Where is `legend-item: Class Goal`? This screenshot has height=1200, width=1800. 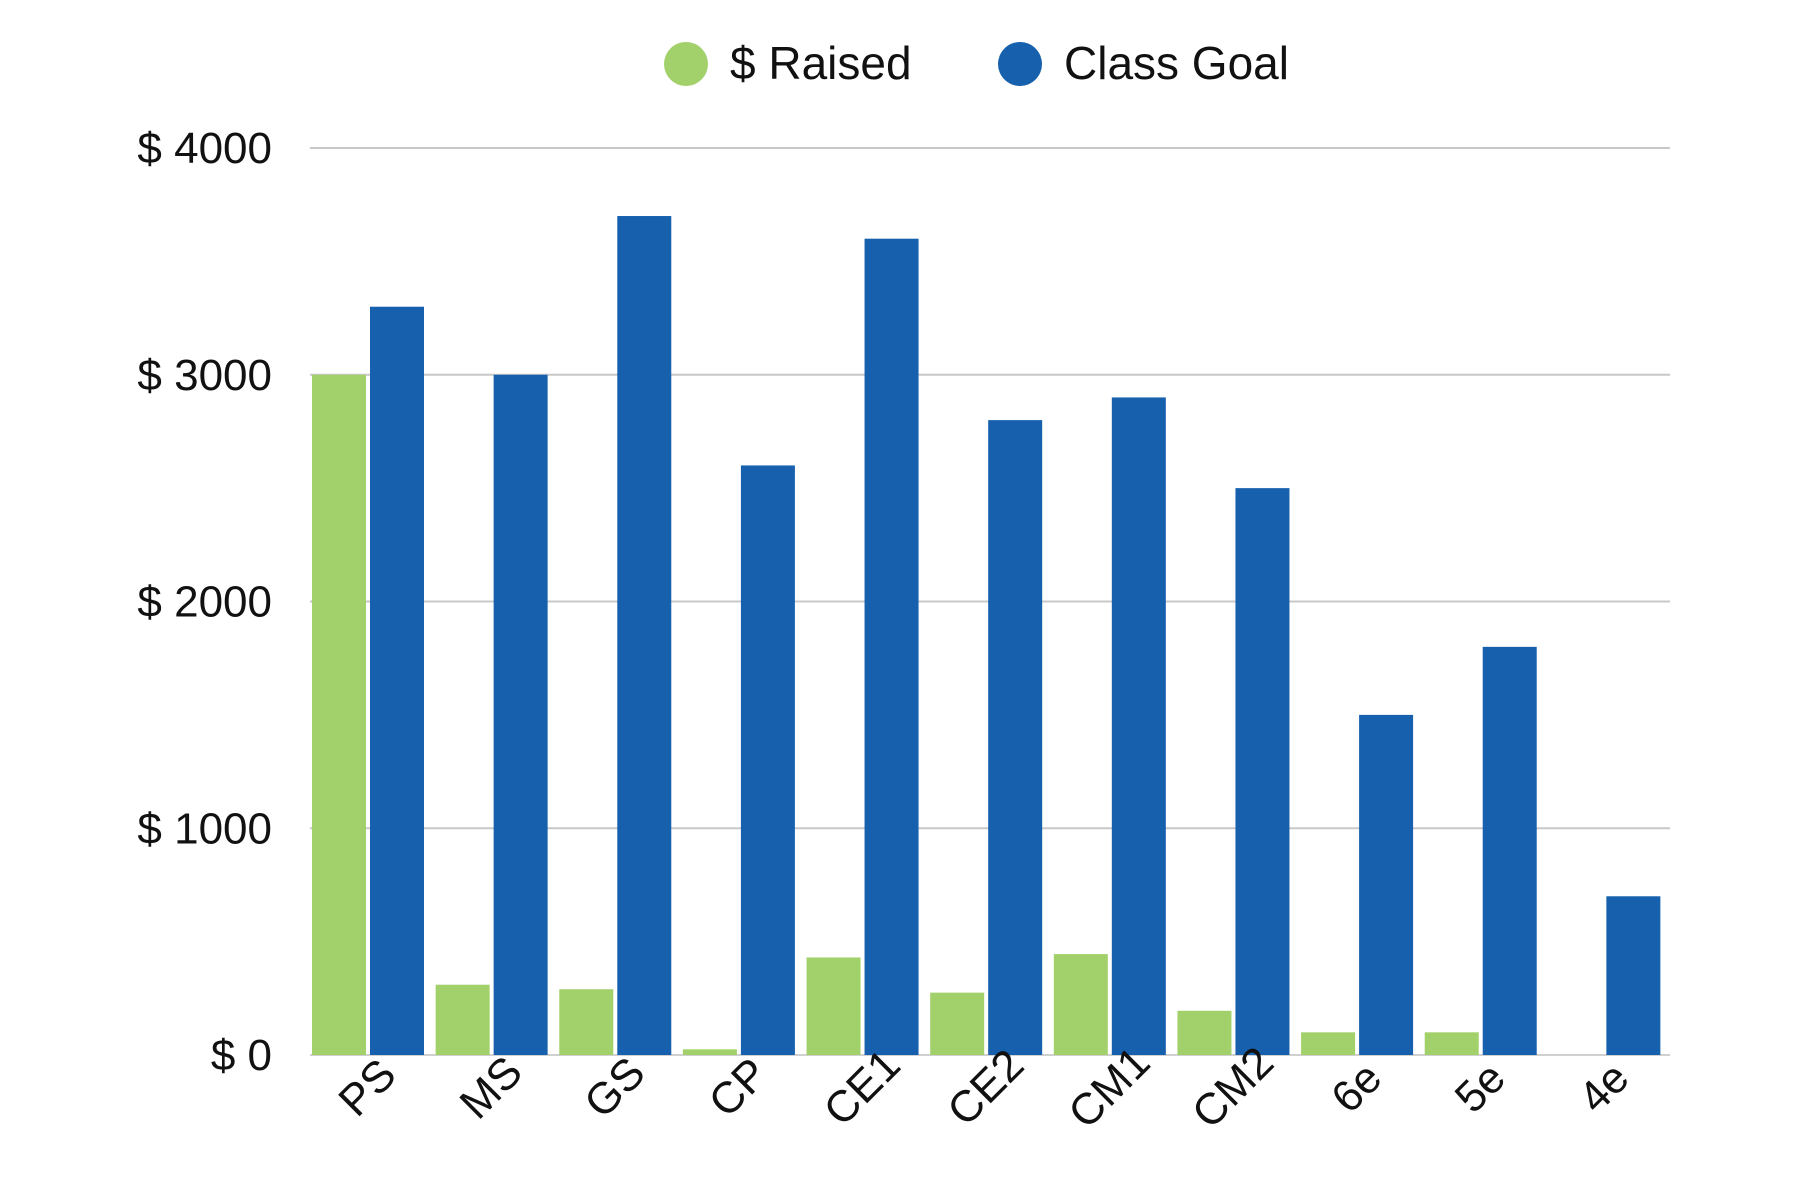 legend-item: Class Goal is located at coordinates (1143, 63).